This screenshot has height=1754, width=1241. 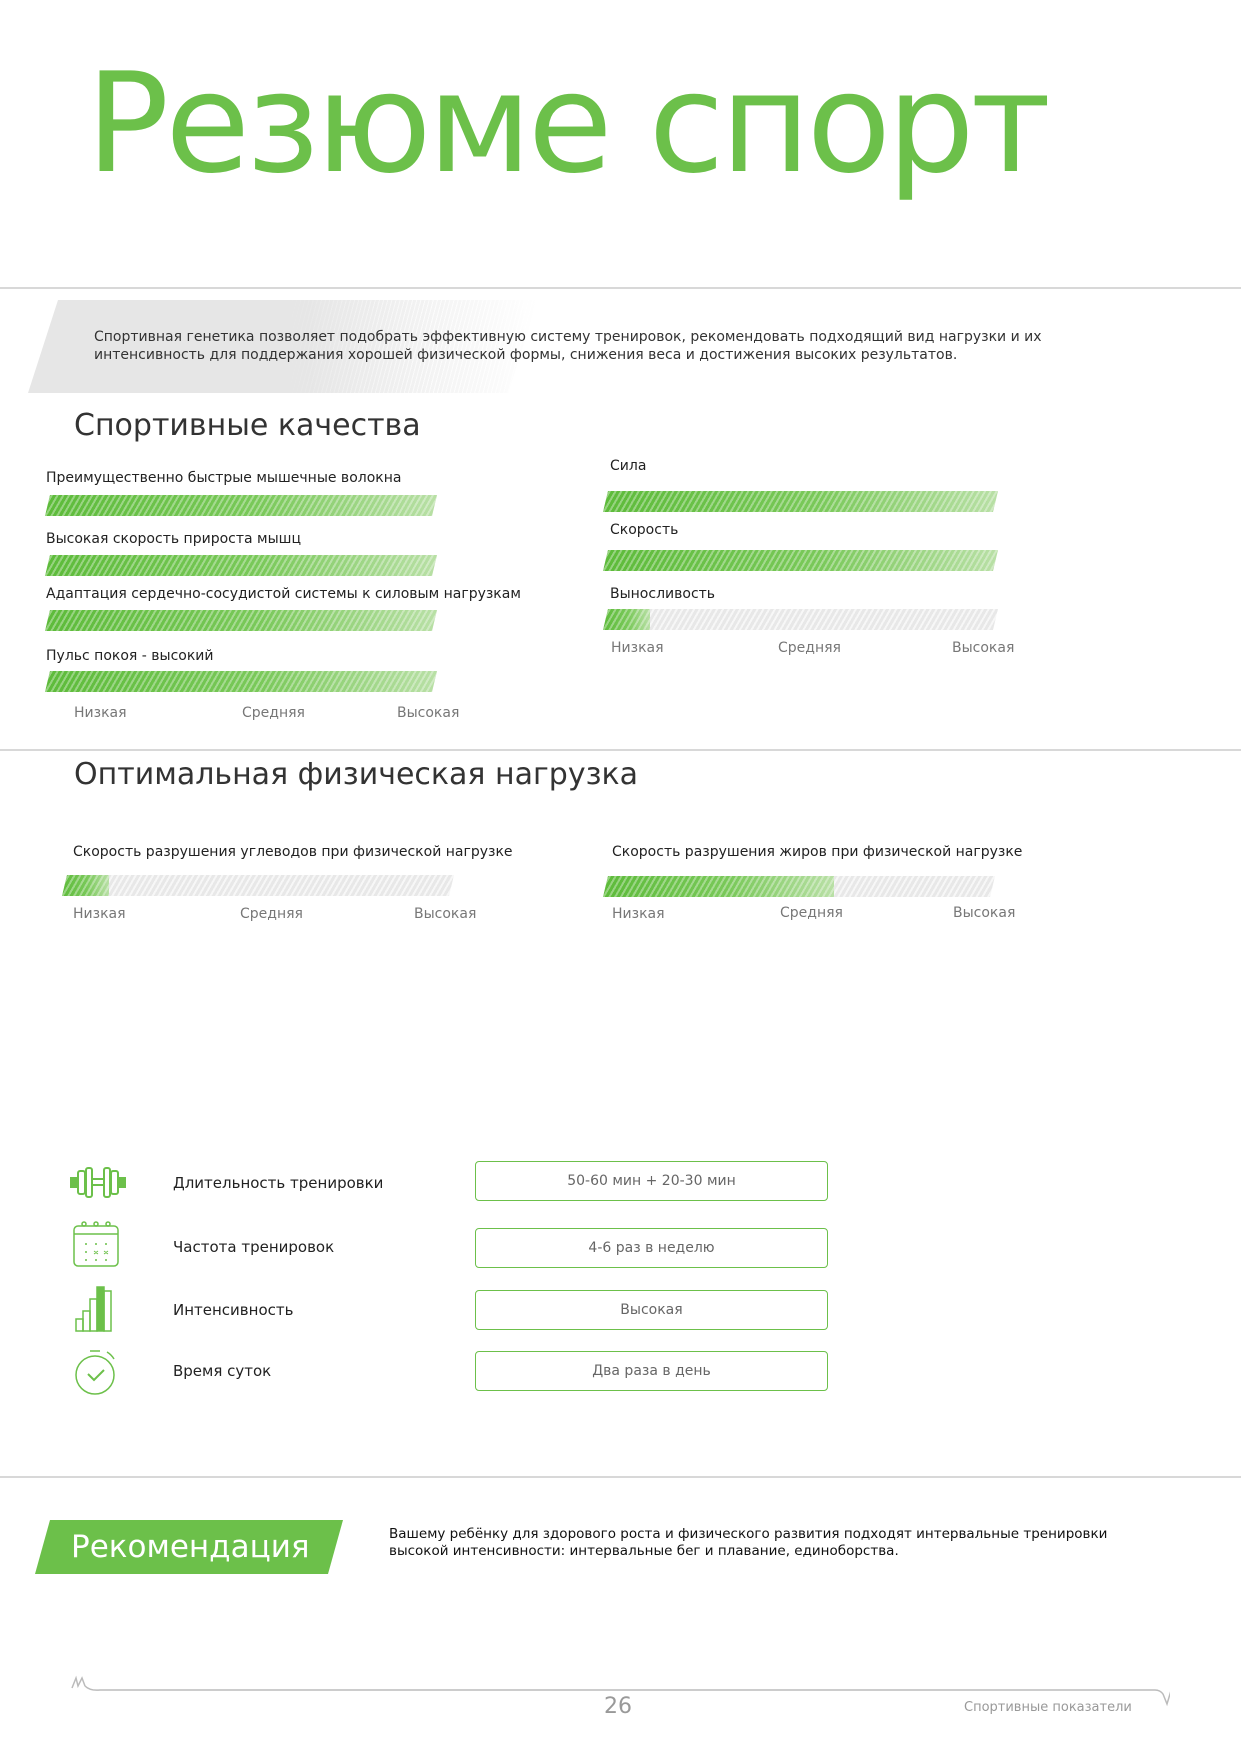 I want to click on quality-label: Пульс покоя - высокий, so click(x=130, y=656).